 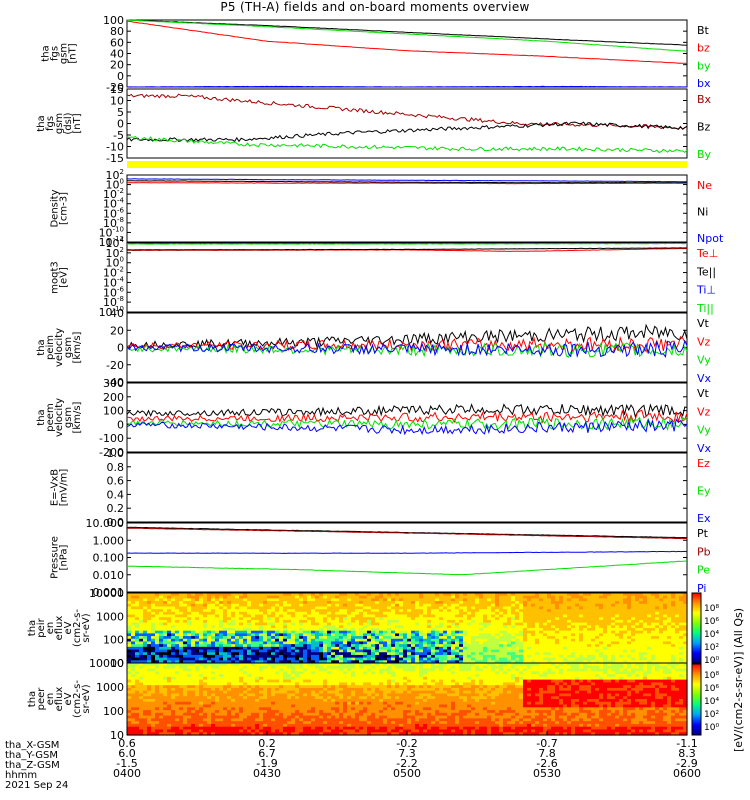 I want to click on legend-label: Te||, so click(x=706, y=271).